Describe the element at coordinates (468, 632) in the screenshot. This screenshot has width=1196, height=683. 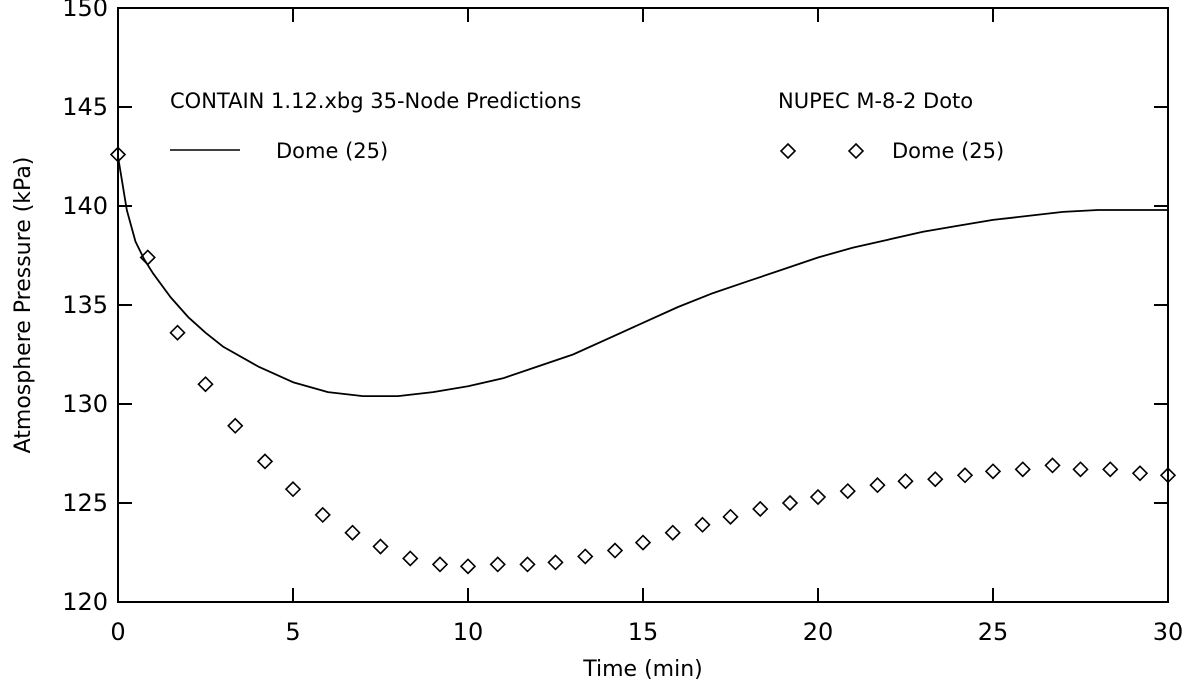
I see `x-tick-label: 10` at that location.